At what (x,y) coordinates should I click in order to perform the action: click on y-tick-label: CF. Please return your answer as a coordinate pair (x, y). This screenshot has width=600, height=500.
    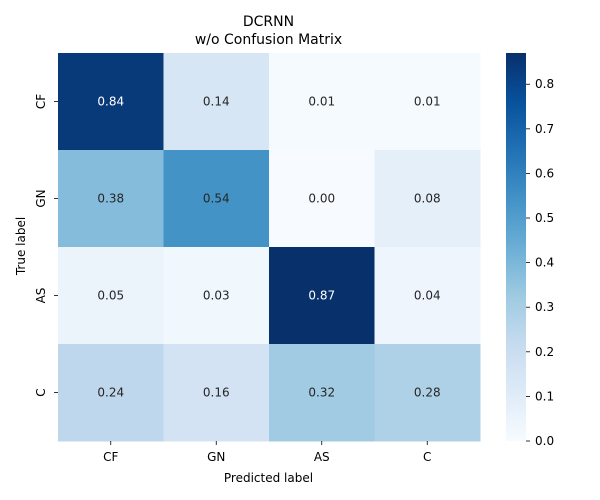
    Looking at the image, I should click on (41, 101).